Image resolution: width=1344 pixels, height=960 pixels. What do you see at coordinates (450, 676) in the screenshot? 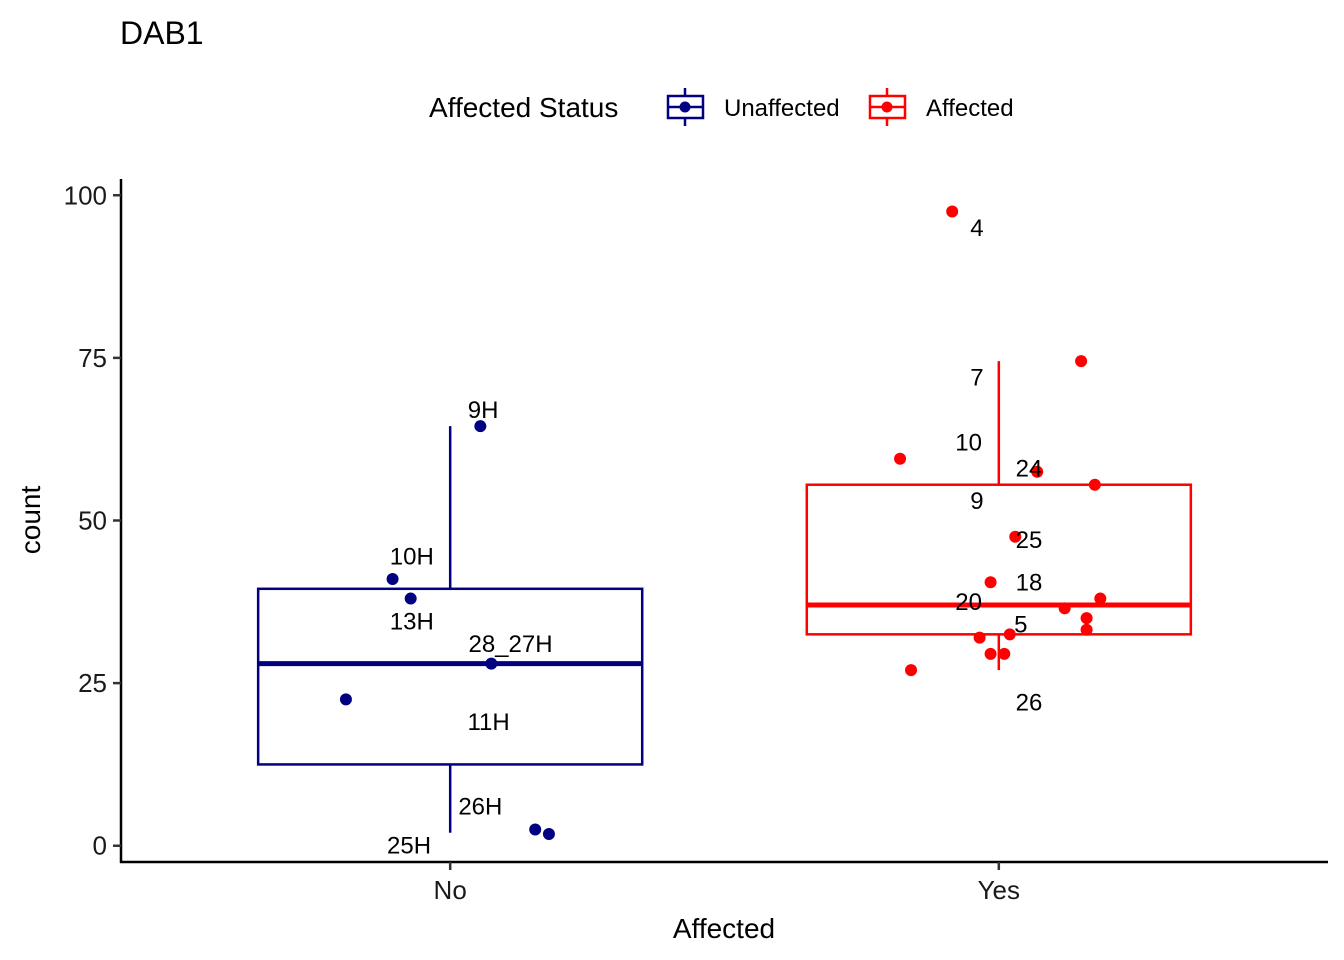
I see `box-no` at bounding box center [450, 676].